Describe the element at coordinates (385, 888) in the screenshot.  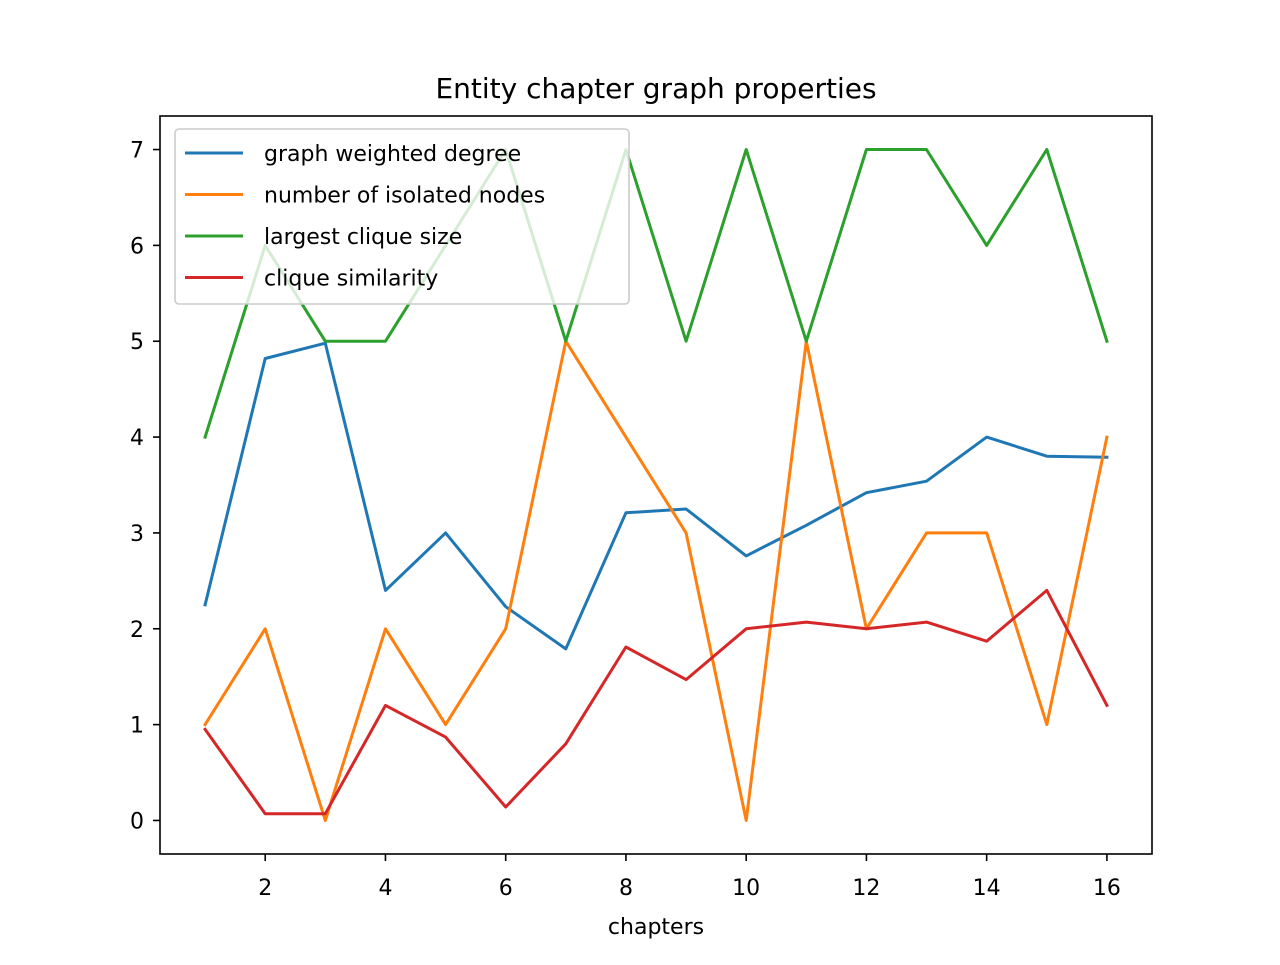
I see `x-tick-label: 4` at that location.